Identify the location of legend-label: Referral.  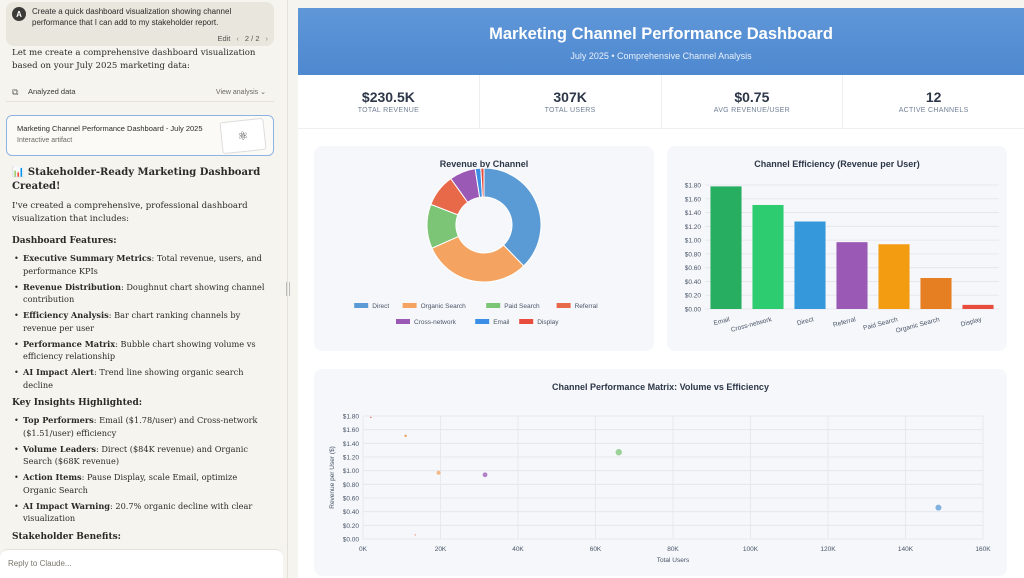
(587, 306).